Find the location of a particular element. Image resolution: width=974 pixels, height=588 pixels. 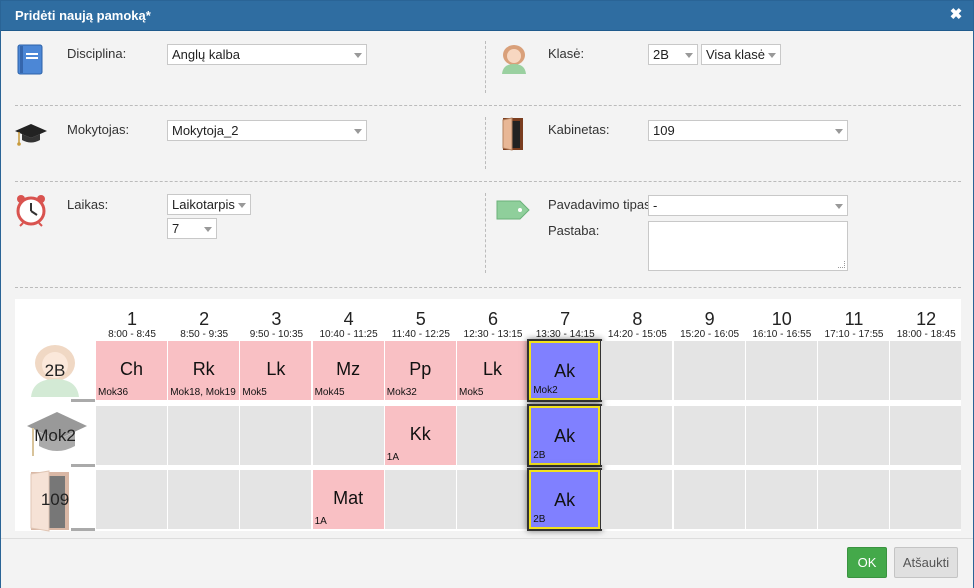

lesson-assignee: 2B is located at coordinates (539, 519).